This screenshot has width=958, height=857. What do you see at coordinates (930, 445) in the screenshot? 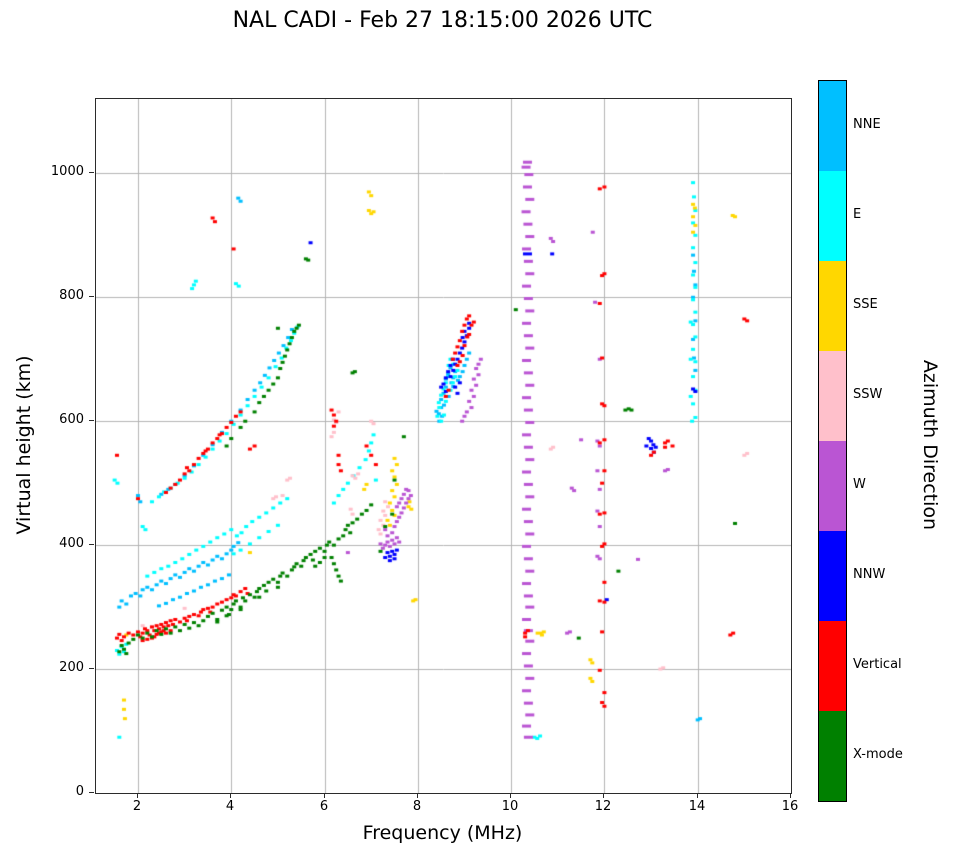
I see `colorbar-title: Azimuth Direction` at bounding box center [930, 445].